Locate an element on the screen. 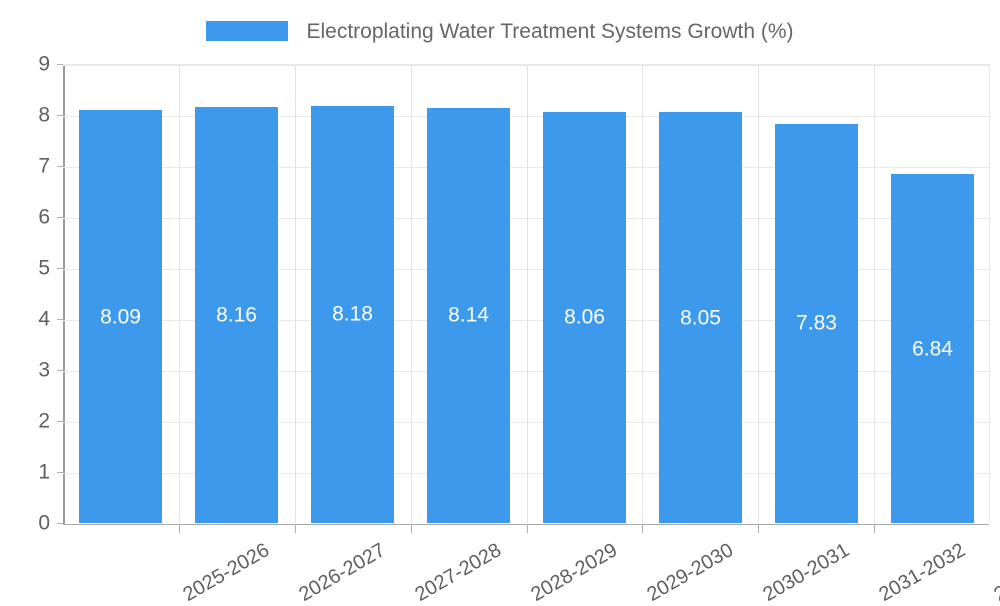 The image size is (1000, 606). y-axis-tick-label: 3 is located at coordinates (44, 370).